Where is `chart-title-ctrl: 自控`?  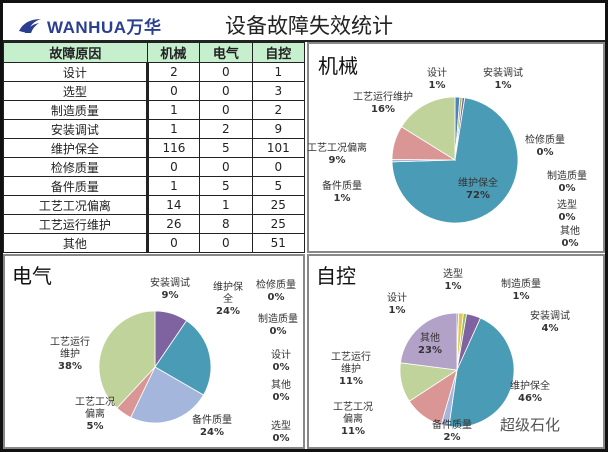 chart-title-ctrl: 自控 is located at coordinates (336, 276).